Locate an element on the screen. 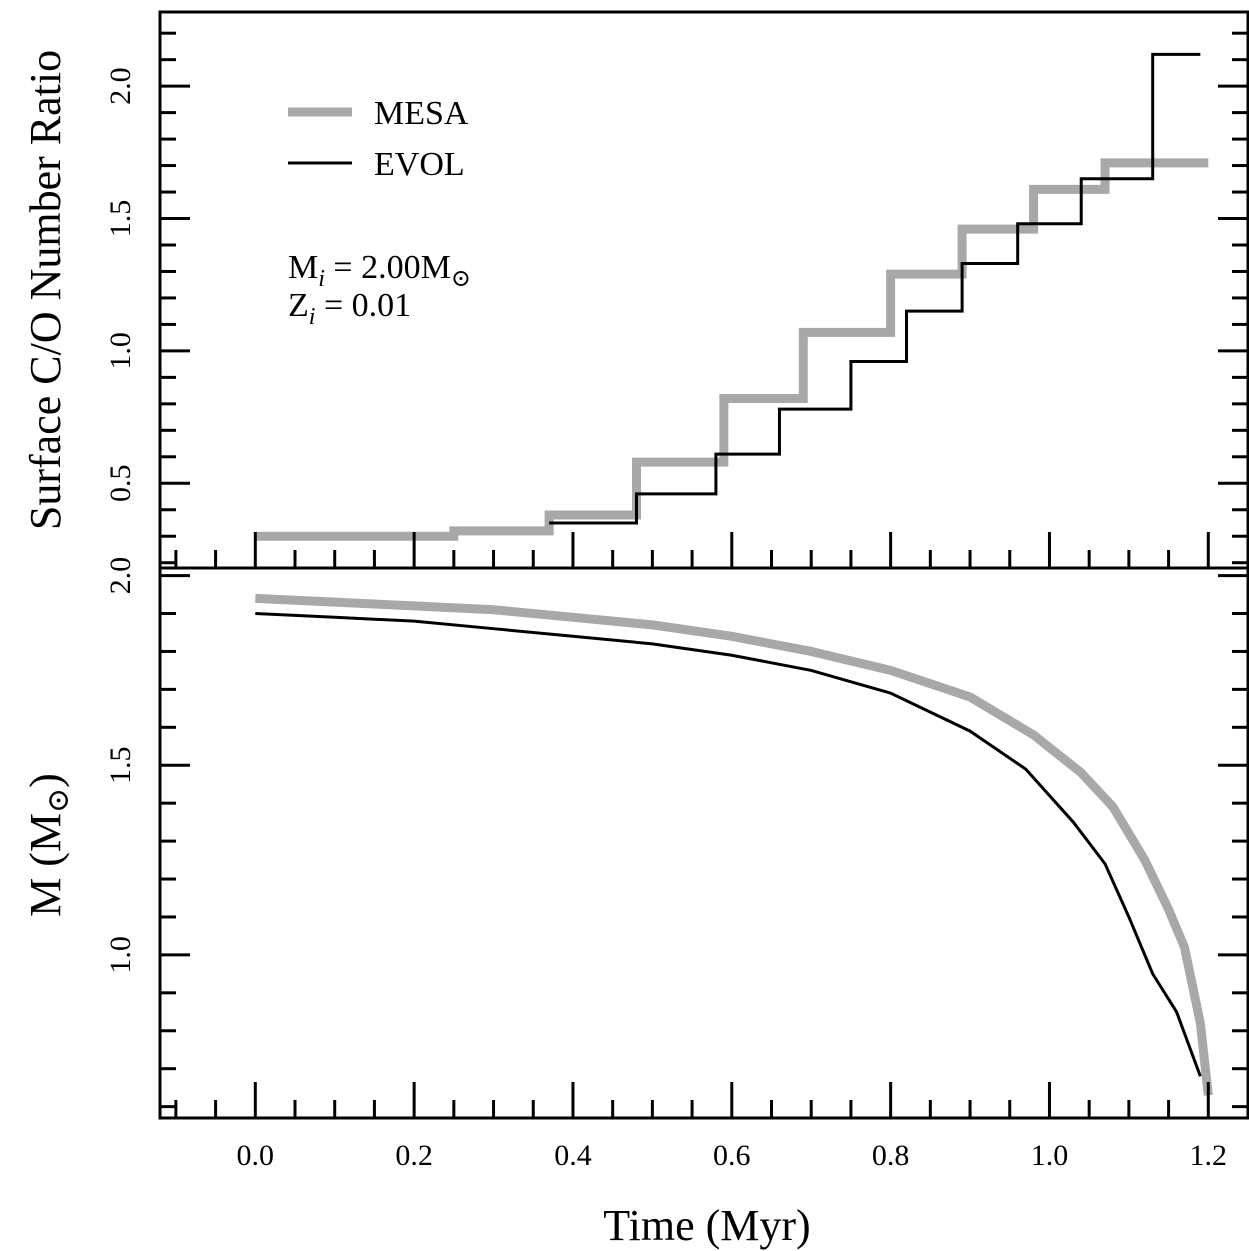 The height and width of the screenshot is (1251, 1249). y-tick-label-top: 1.5 is located at coordinates (120, 219).